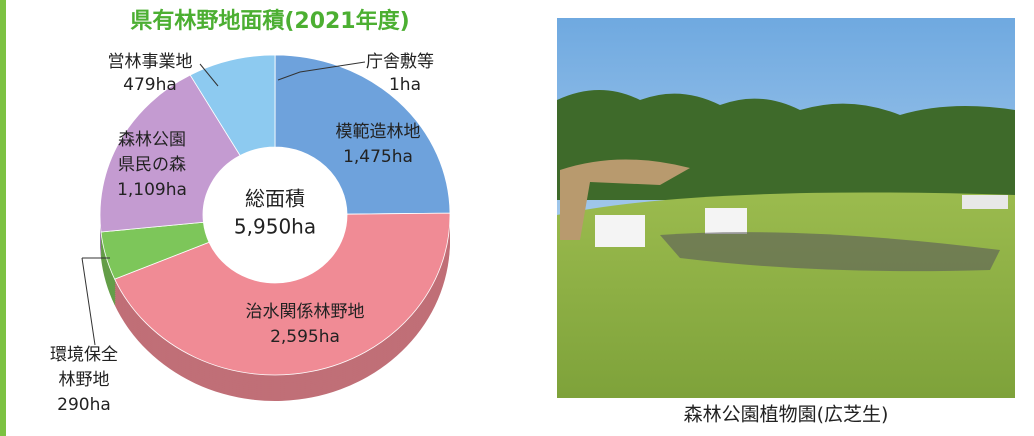 The width and height of the screenshot is (1034, 436). Describe the element at coordinates (275, 227) in the screenshot. I see `center-label: 5,950ha` at that location.